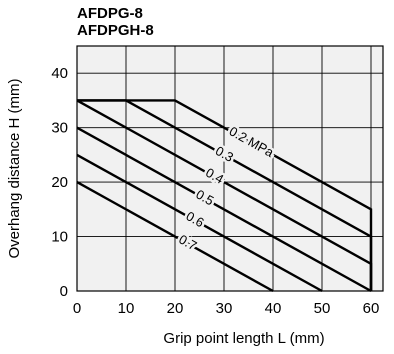 The height and width of the screenshot is (354, 394). I want to click on y-tick-label: 0, so click(64, 291).